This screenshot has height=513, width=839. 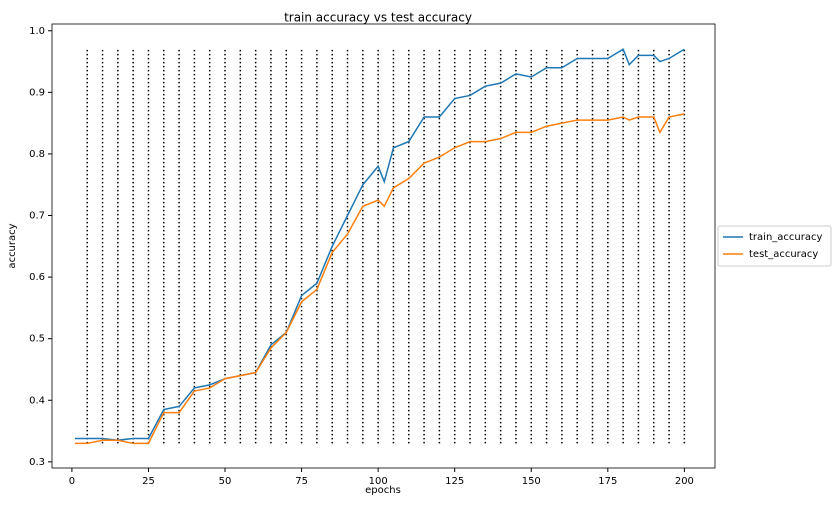 What do you see at coordinates (37, 339) in the screenshot?
I see `y-tick-label: 0.5` at bounding box center [37, 339].